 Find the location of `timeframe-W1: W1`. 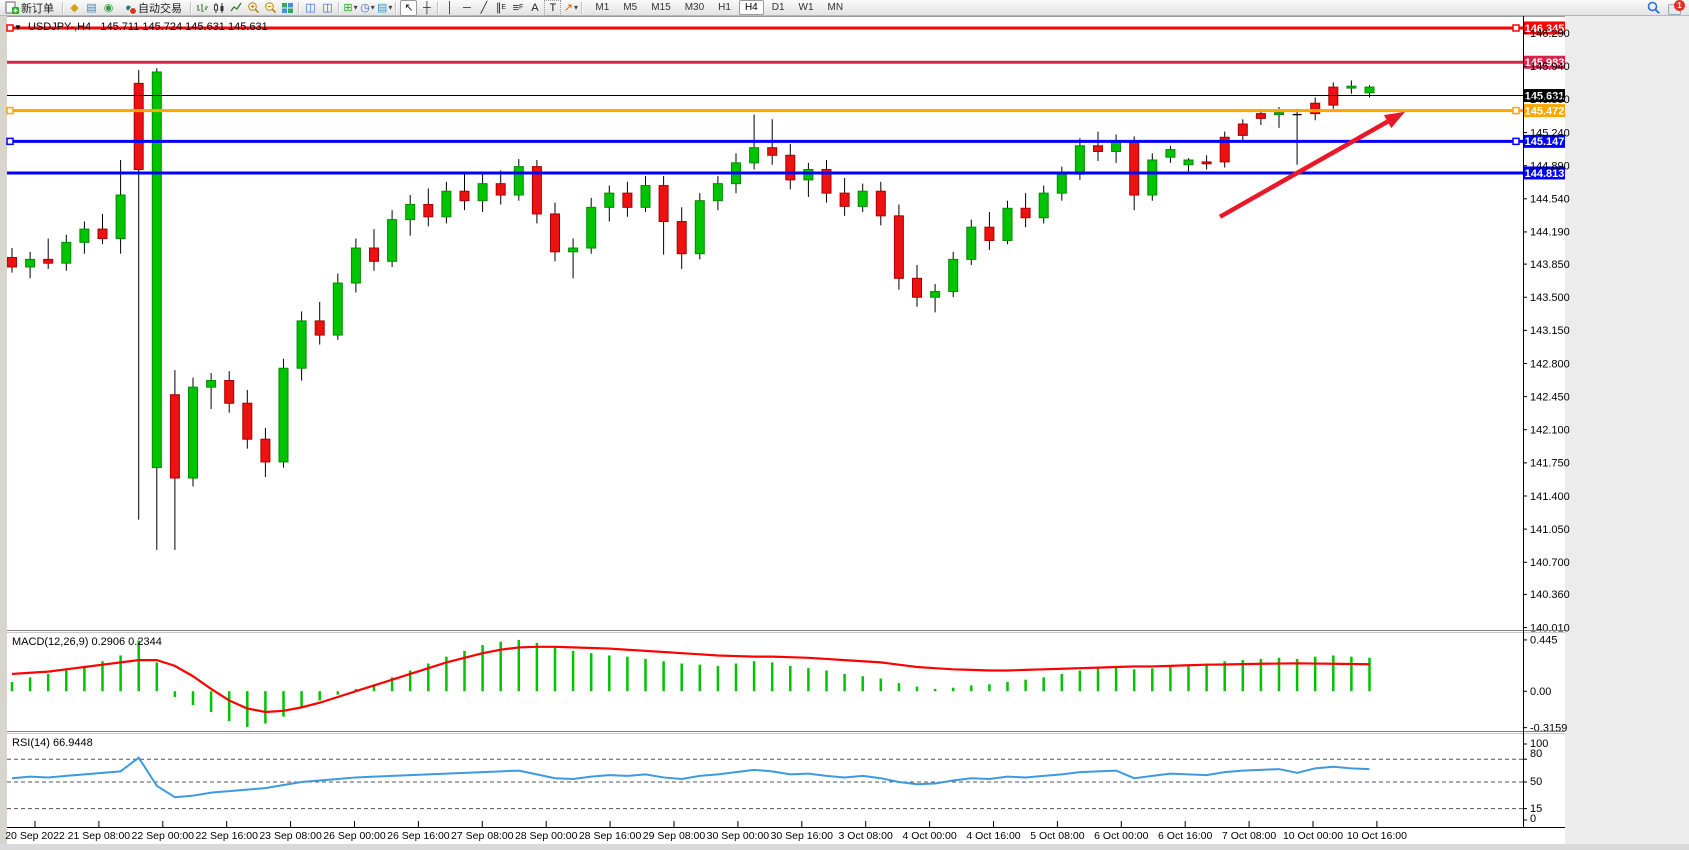

timeframe-W1: W1 is located at coordinates (806, 7).